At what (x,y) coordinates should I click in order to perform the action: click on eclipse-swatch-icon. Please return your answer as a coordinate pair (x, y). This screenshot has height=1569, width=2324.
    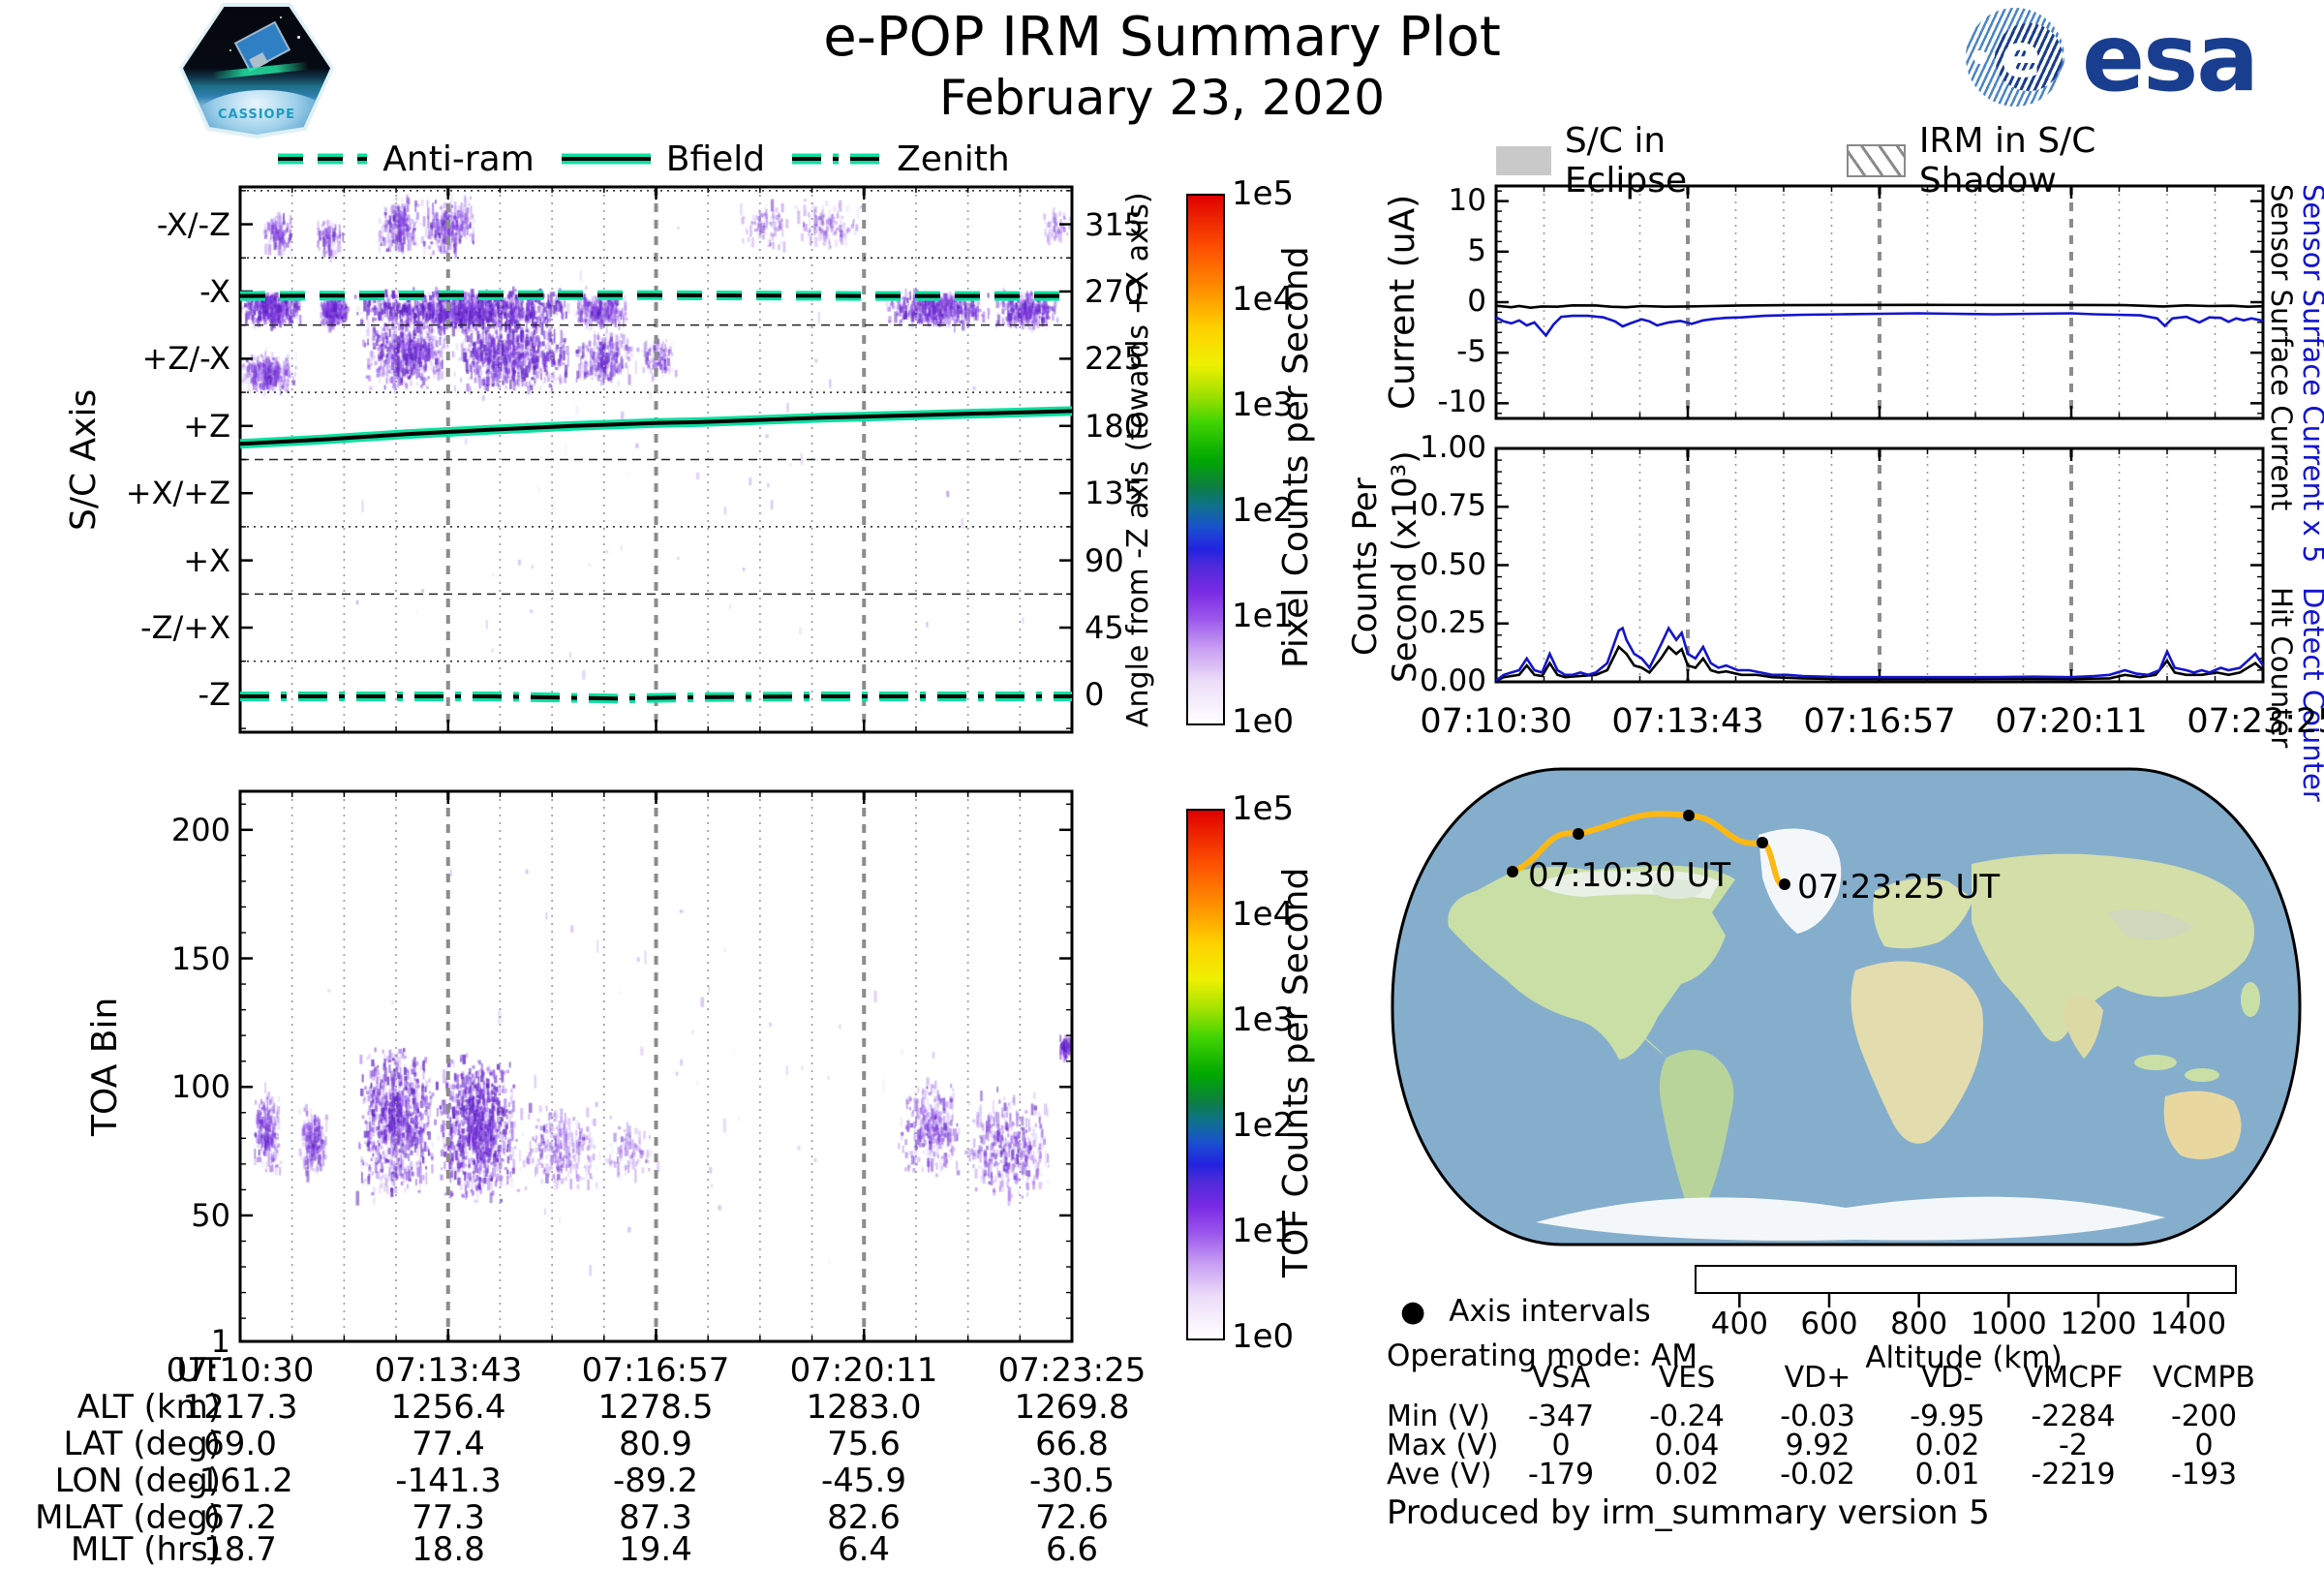
    Looking at the image, I should click on (1524, 160).